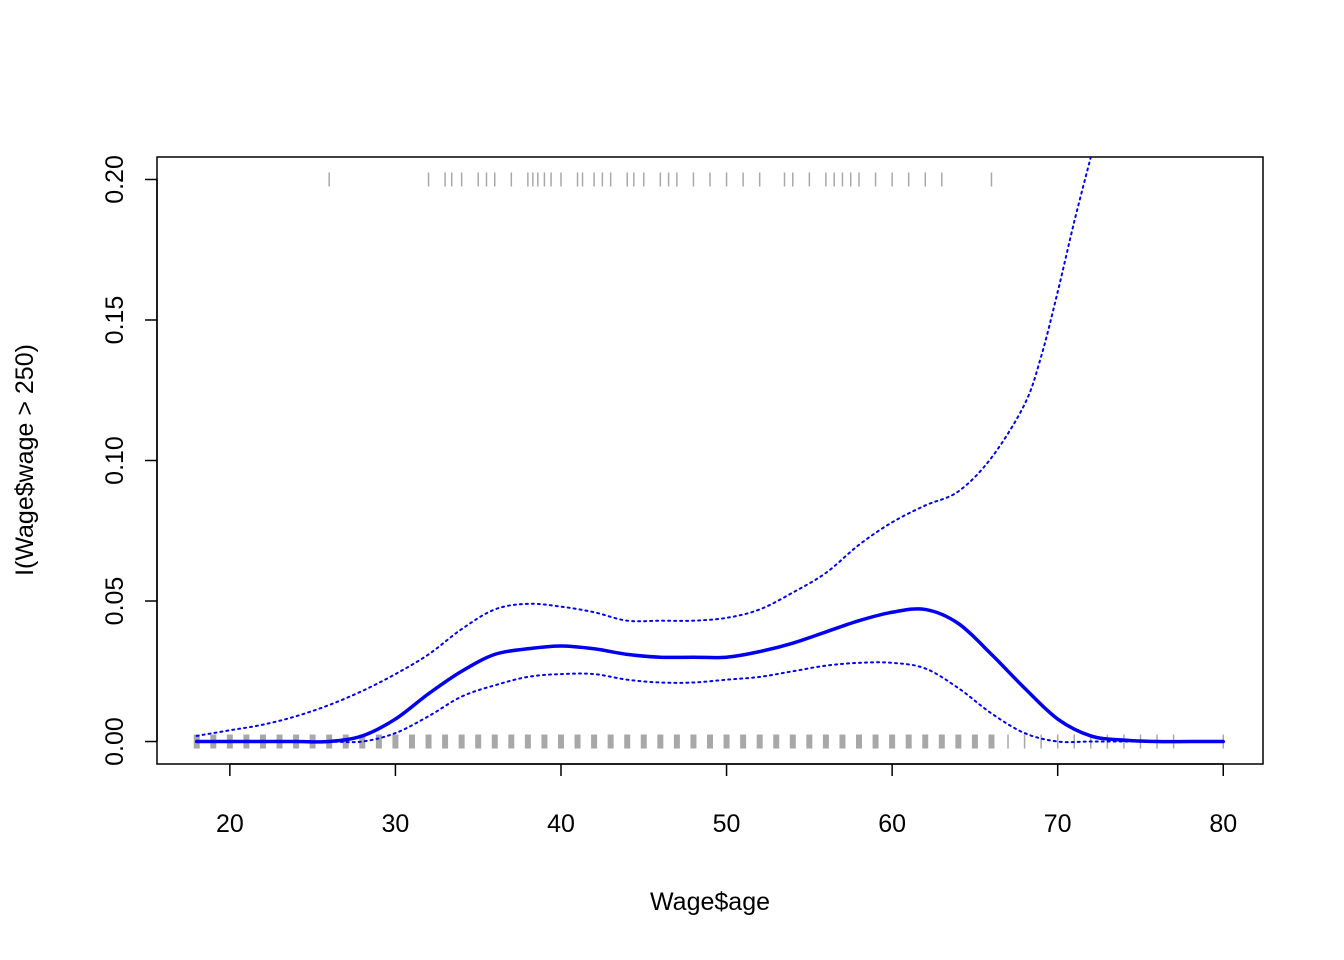 The height and width of the screenshot is (960, 1344). Describe the element at coordinates (129, 460) in the screenshot. I see `y-axis: 0.00 0.05 0.10 0.15 0.20` at that location.